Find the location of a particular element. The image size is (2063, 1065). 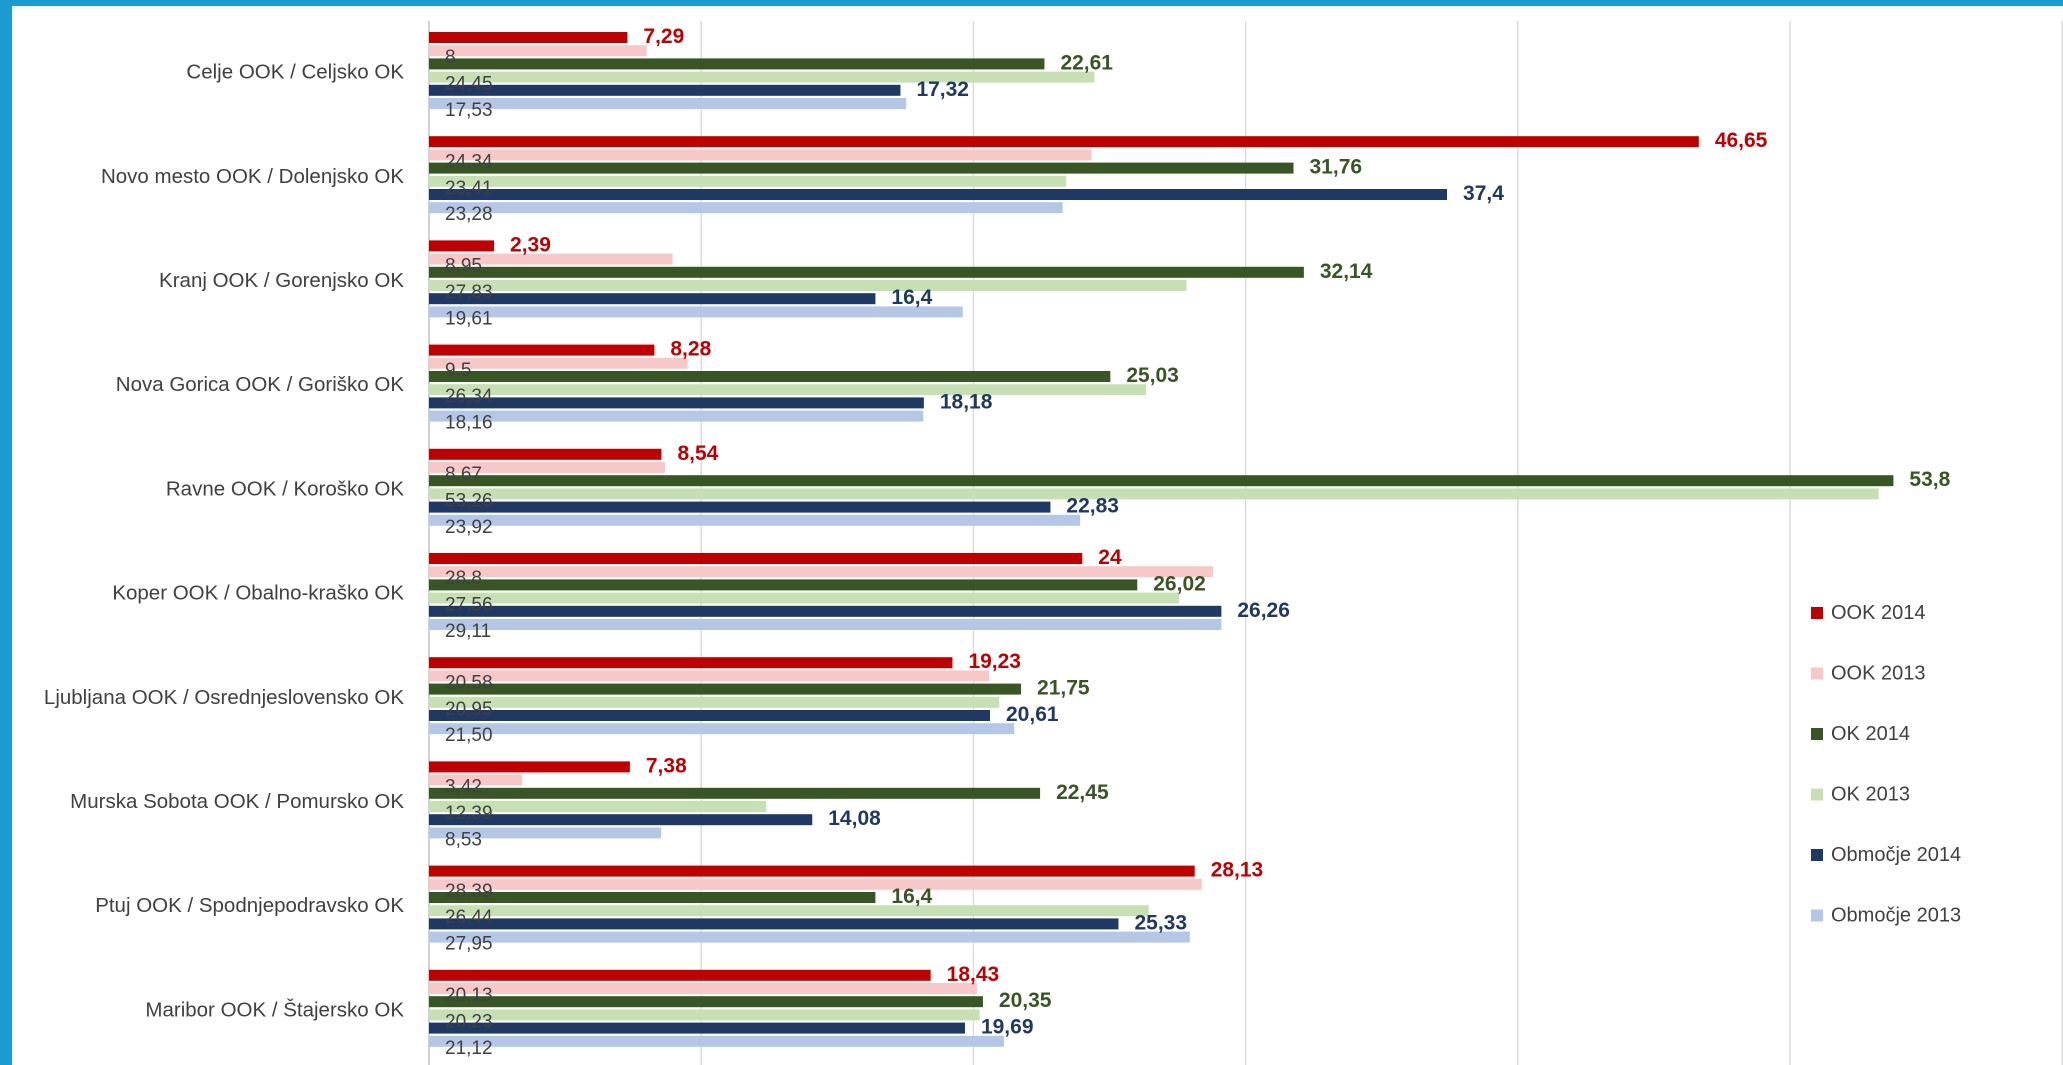

data-label-ok-2014-celje-ook-celjsko-ok: 22,61 is located at coordinates (1086, 62).